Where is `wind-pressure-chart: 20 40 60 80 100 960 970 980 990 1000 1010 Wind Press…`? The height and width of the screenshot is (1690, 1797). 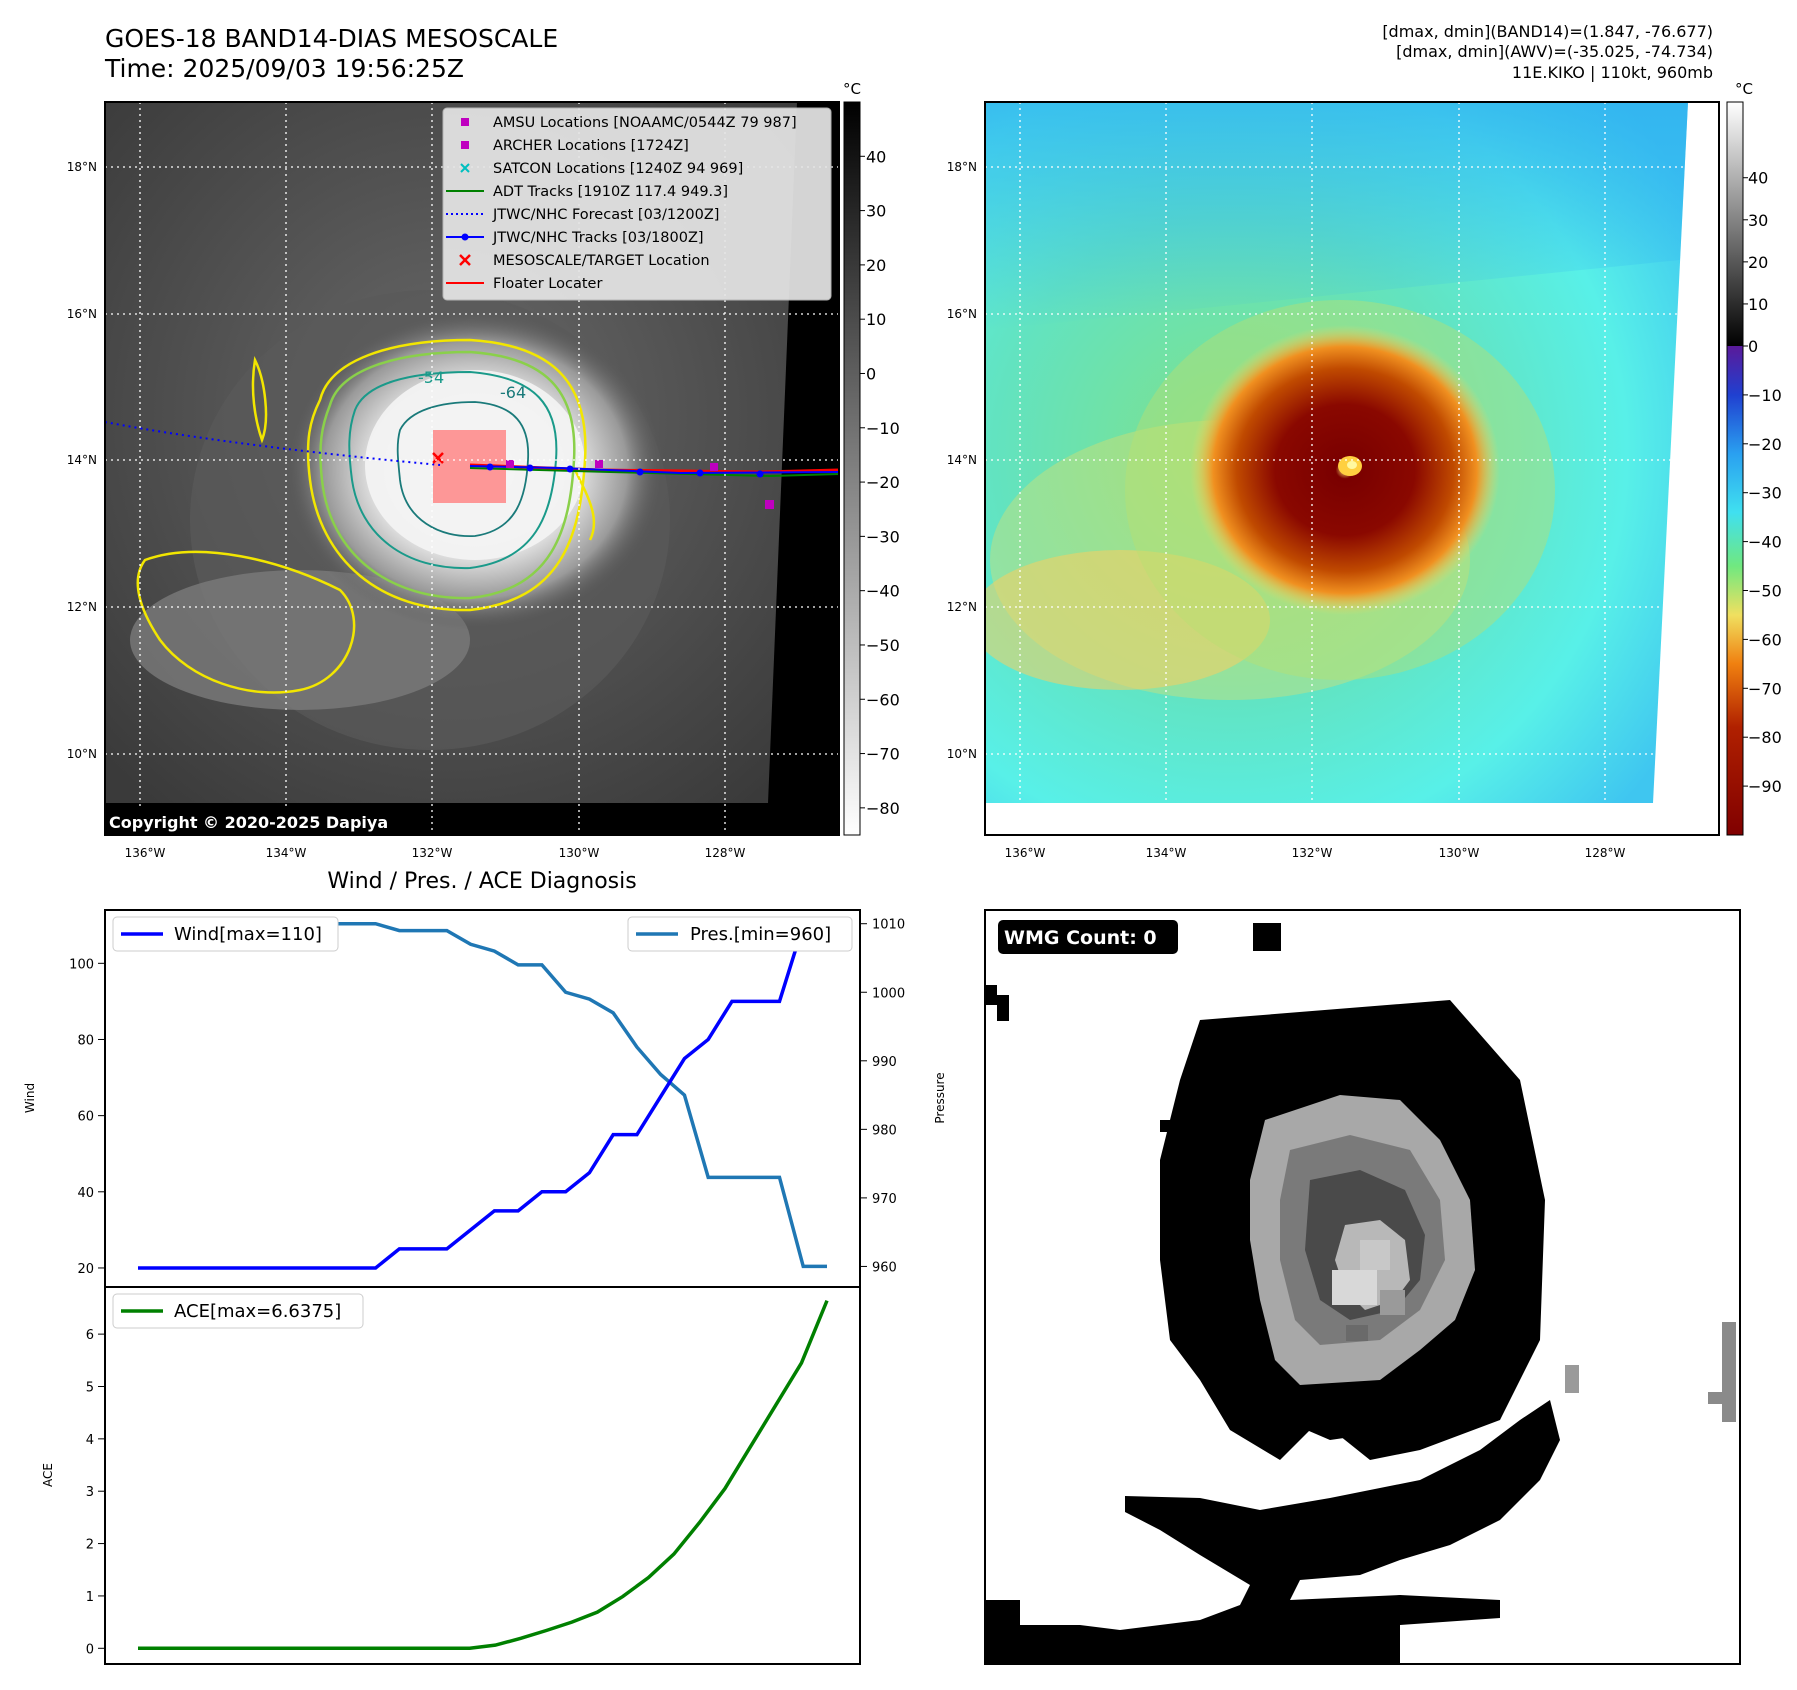 wind-pressure-chart: 20 40 60 80 100 960 970 980 990 1000 1010 Wind Press… is located at coordinates (485, 1098).